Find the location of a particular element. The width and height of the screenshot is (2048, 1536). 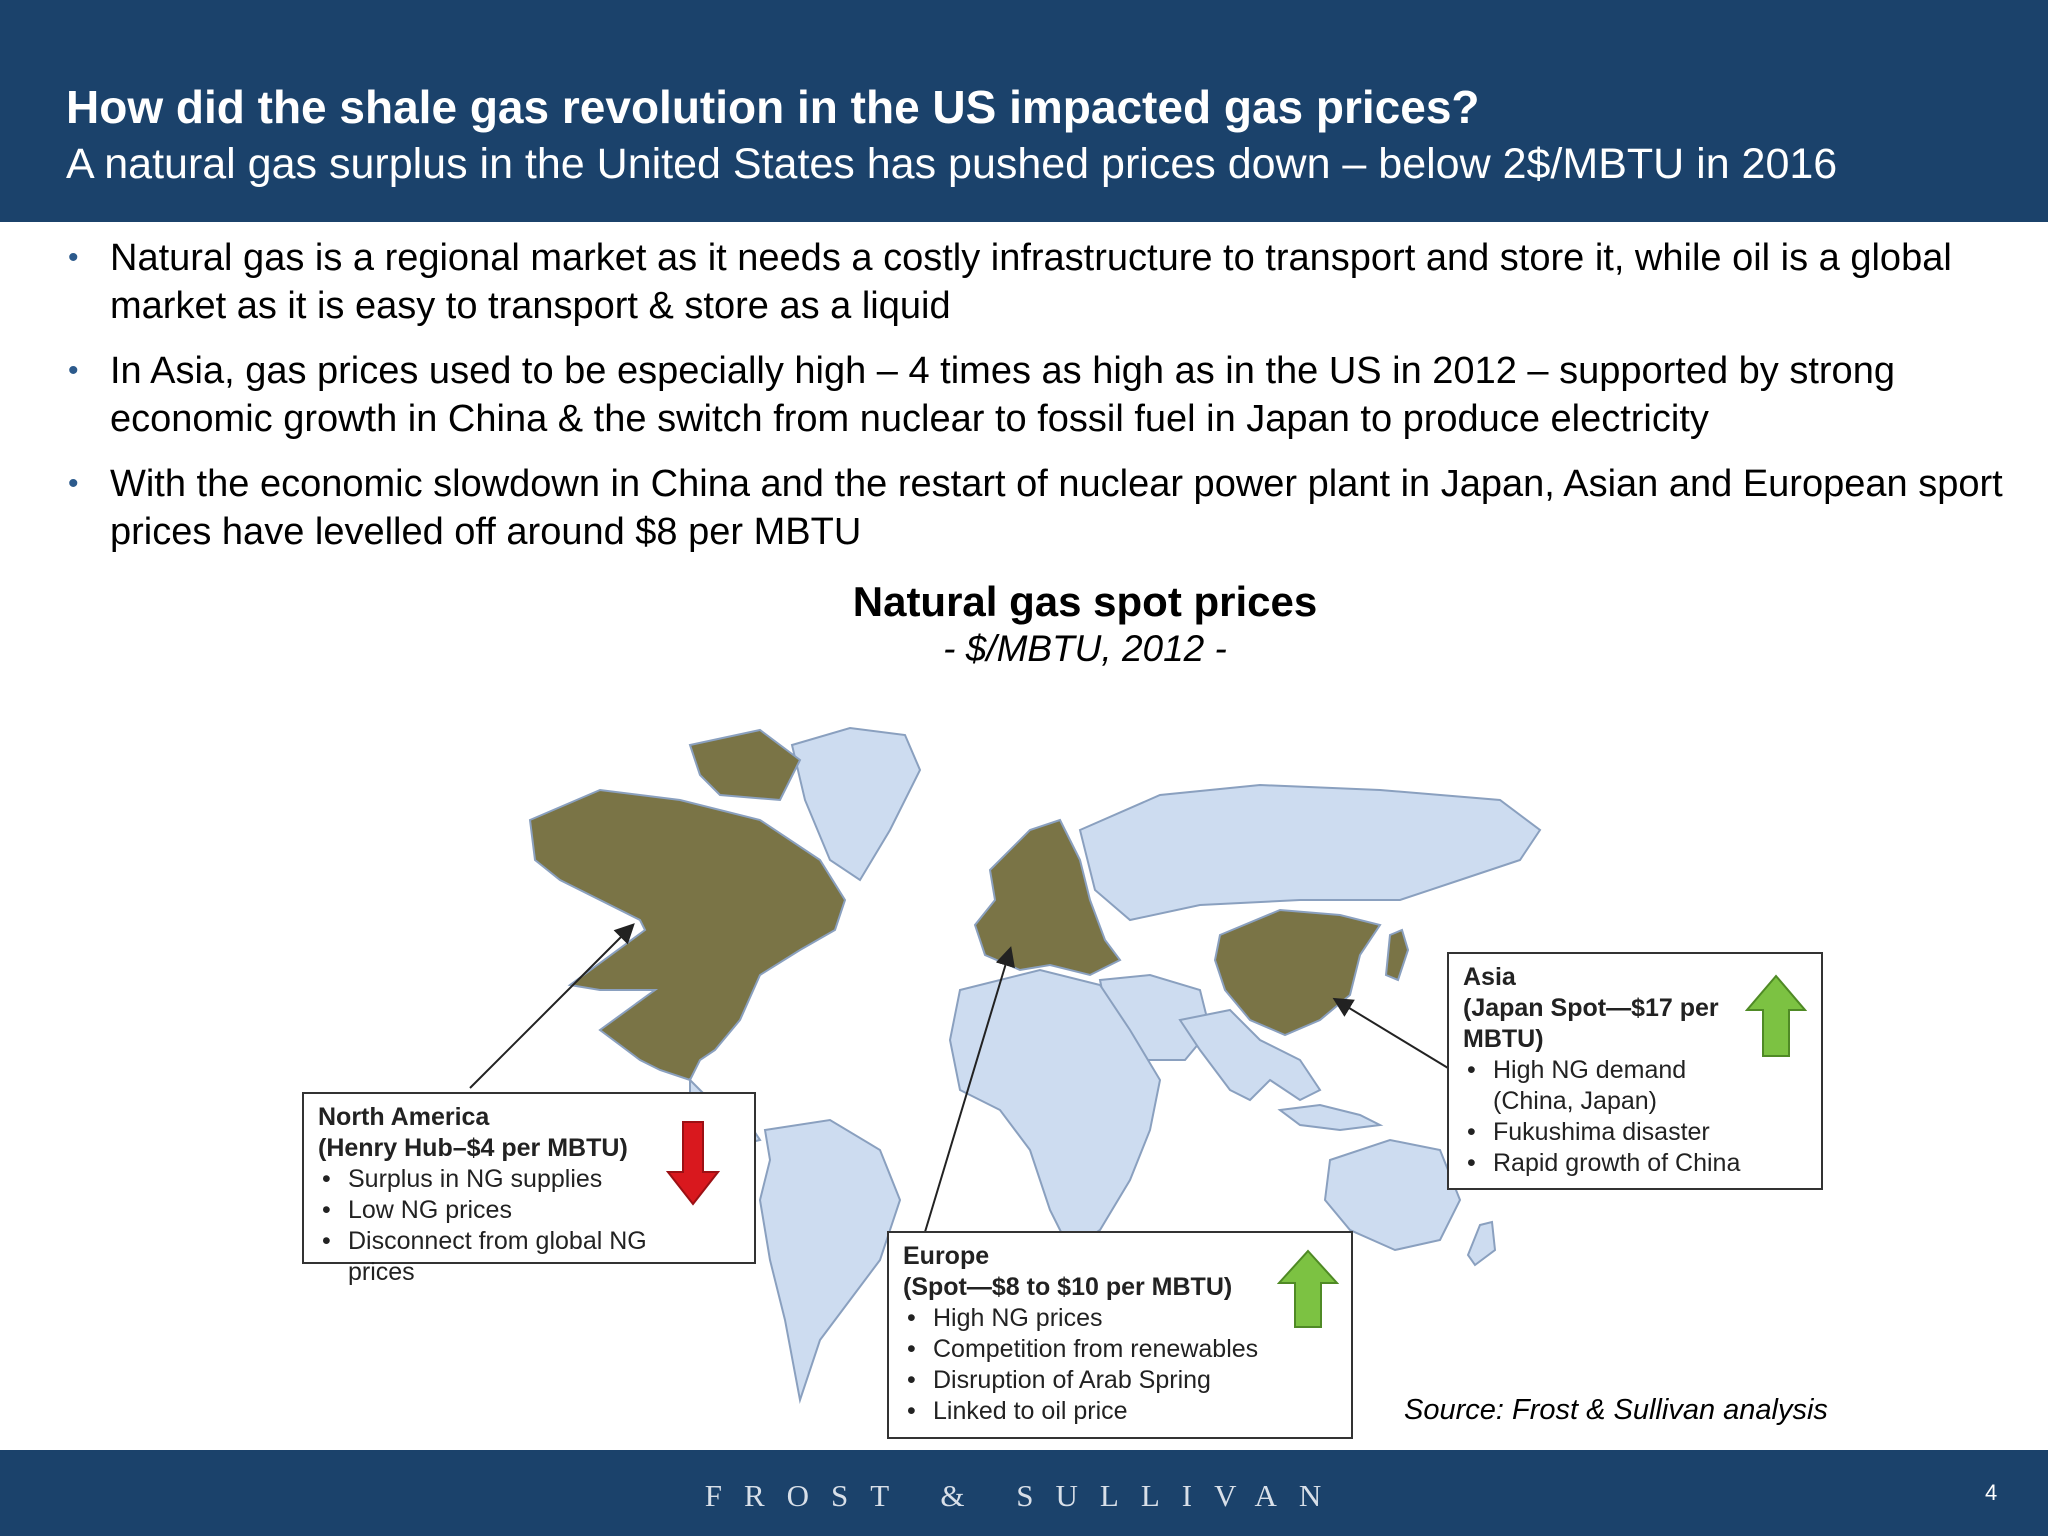

slide-header is located at coordinates (1024, 111).